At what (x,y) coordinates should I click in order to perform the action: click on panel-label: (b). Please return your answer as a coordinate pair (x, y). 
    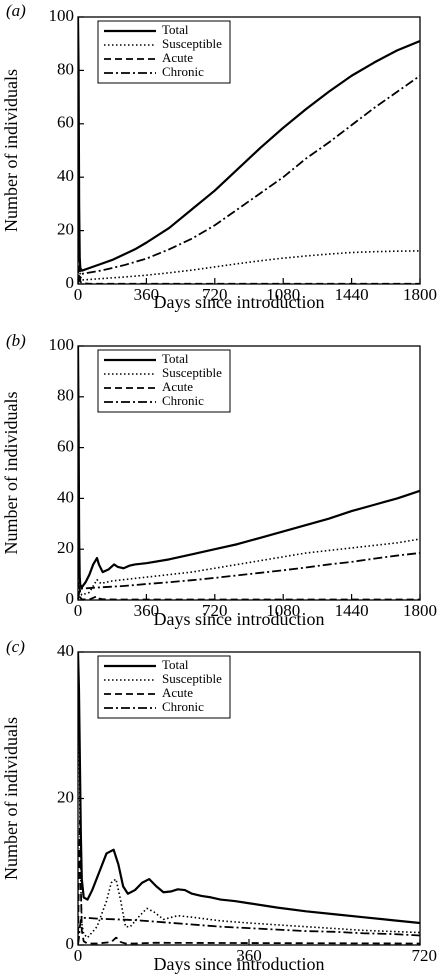
    Looking at the image, I should click on (16, 340).